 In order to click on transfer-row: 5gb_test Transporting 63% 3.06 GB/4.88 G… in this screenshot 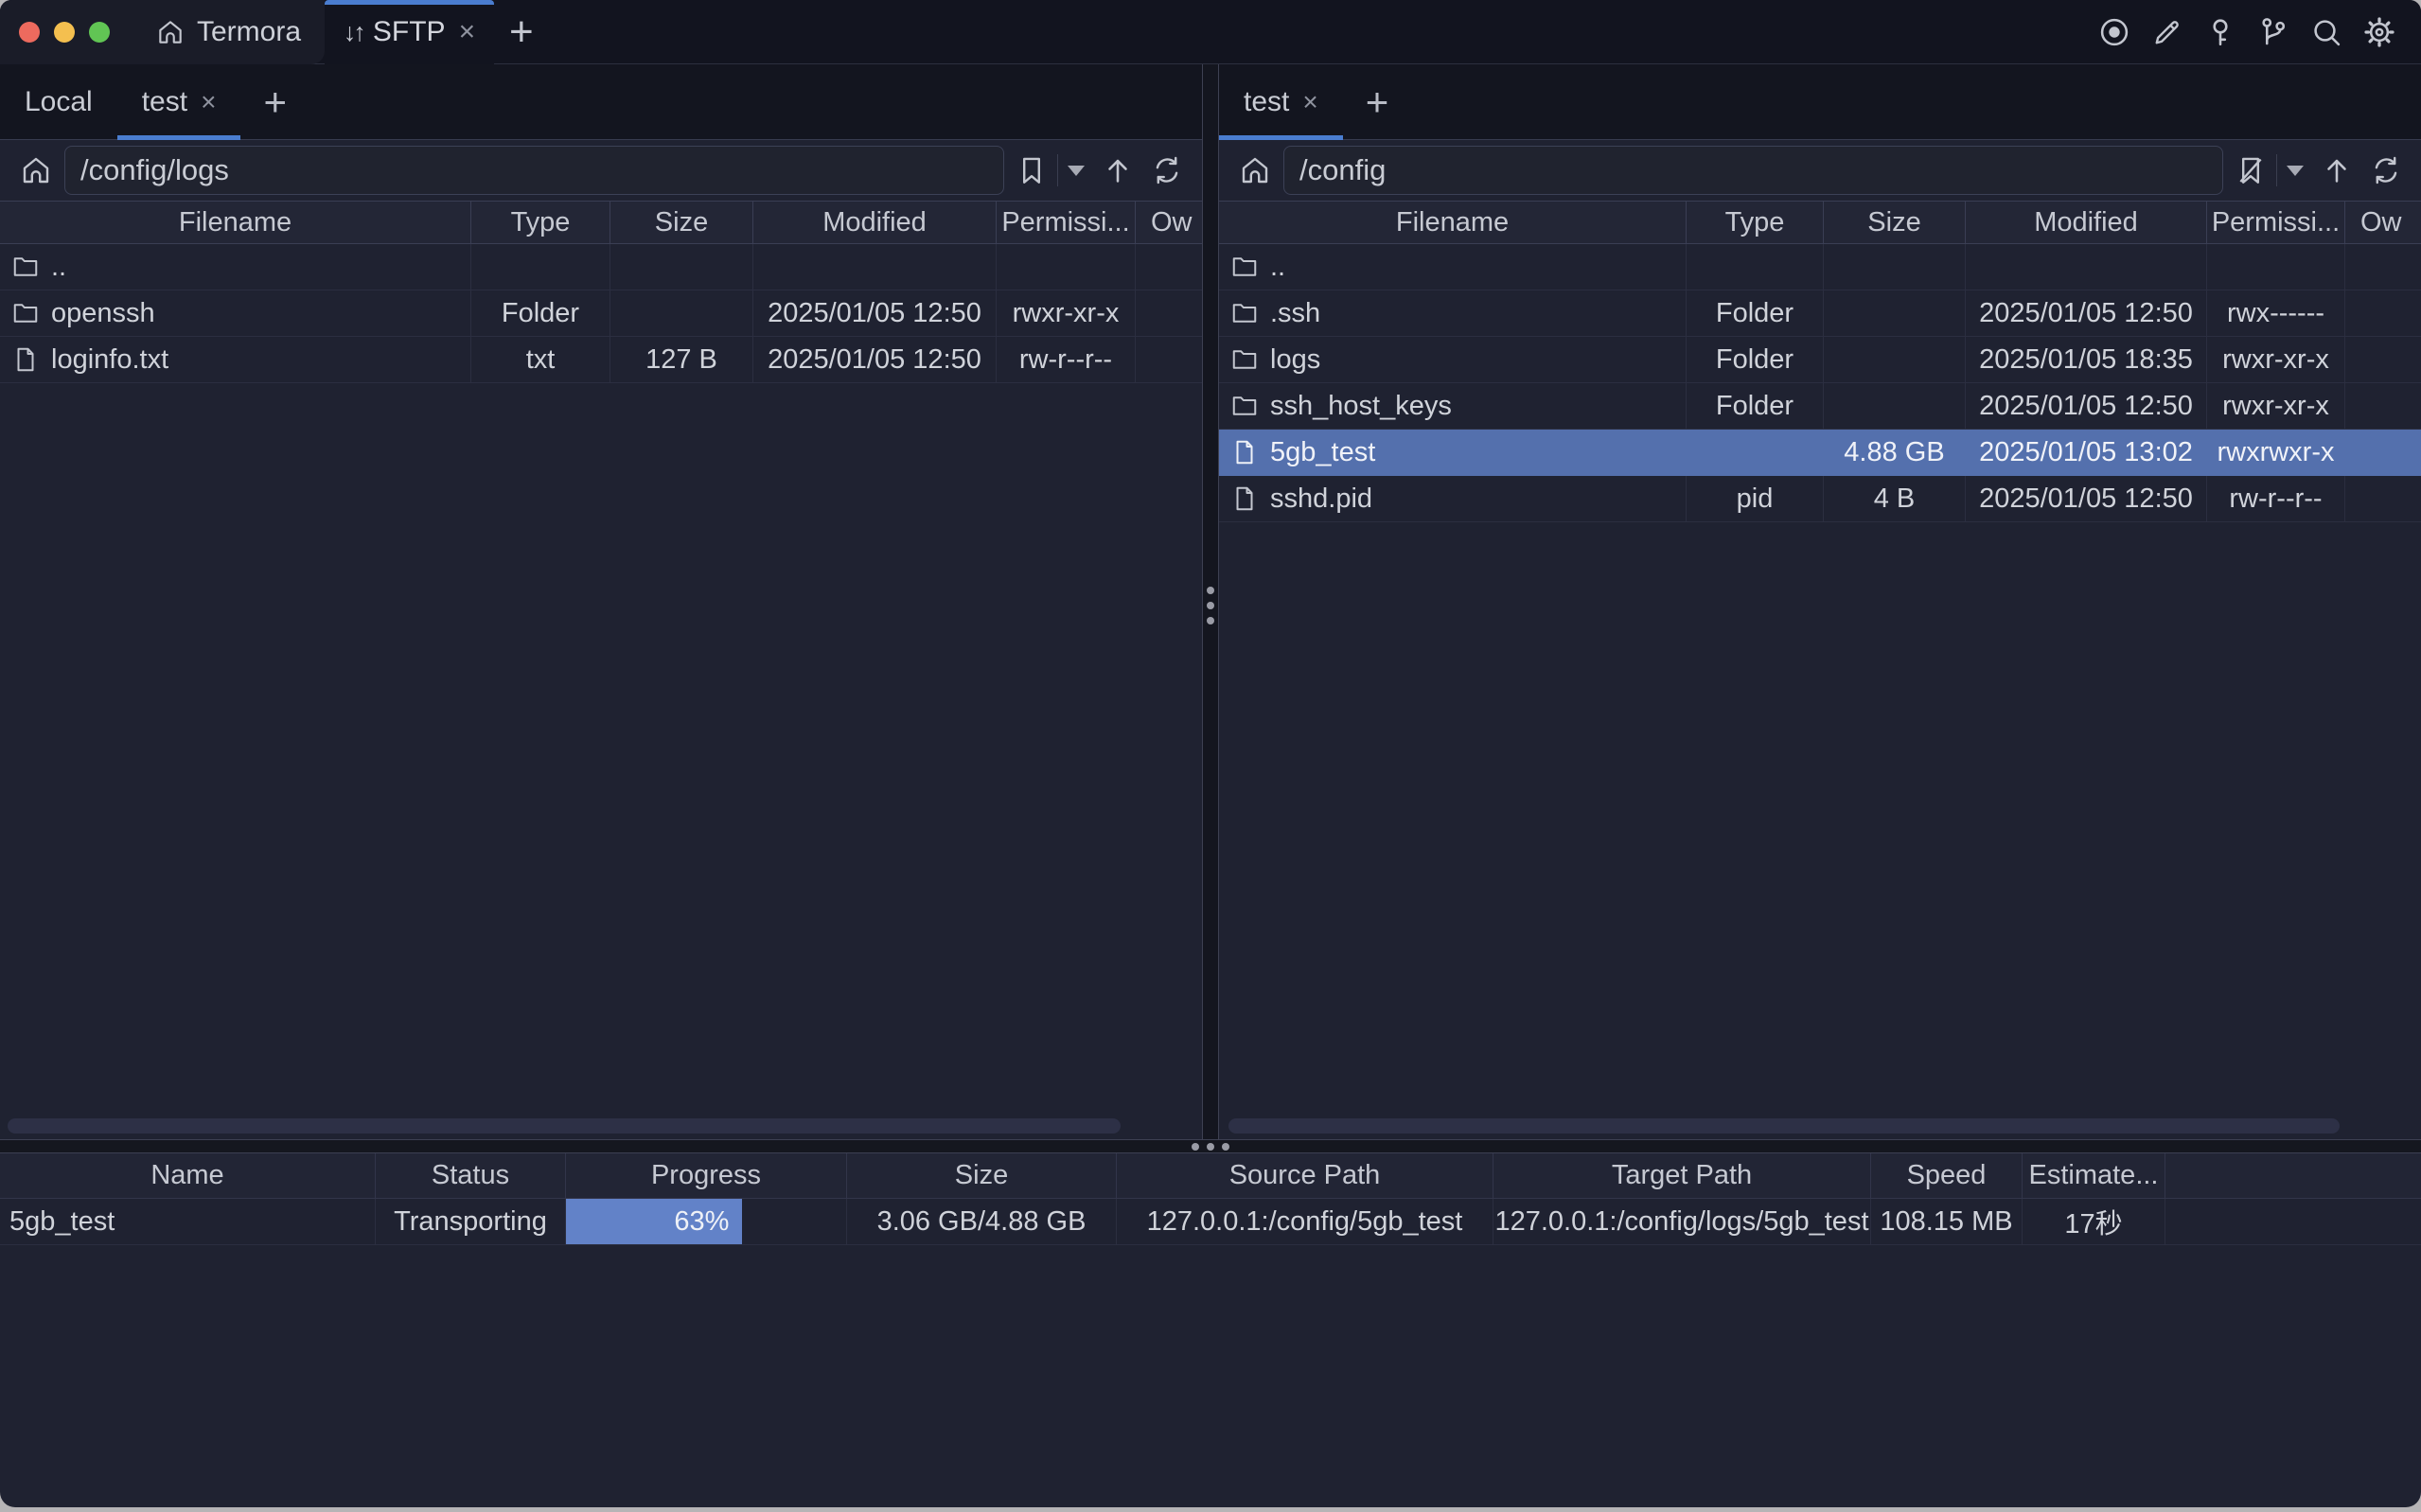, I will do `click(1210, 1222)`.